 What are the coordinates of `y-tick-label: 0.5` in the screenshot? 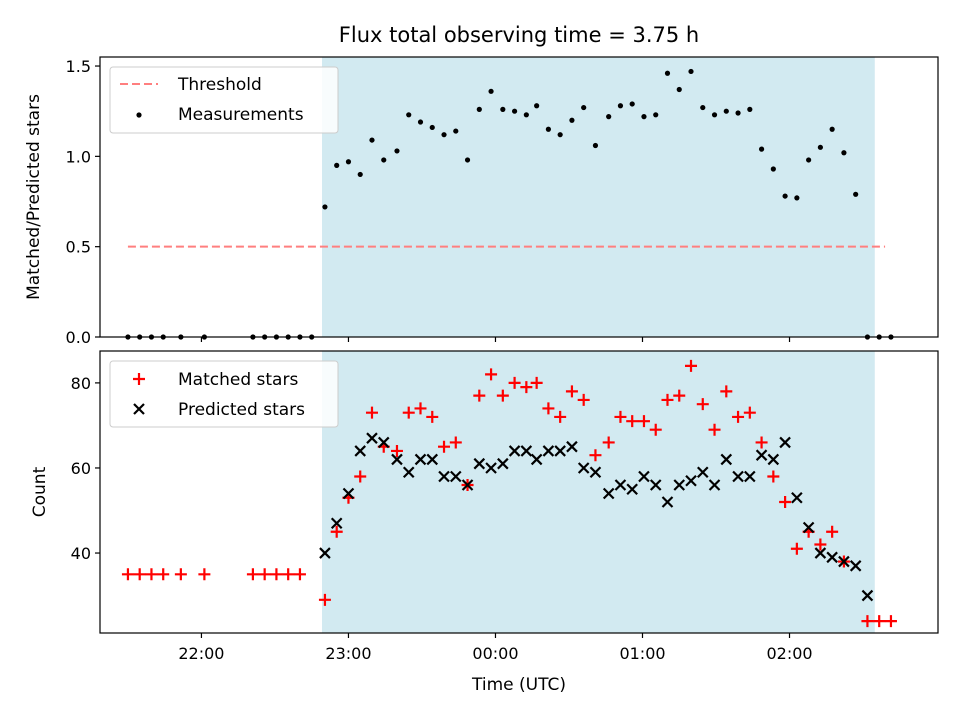 It's located at (78, 247).